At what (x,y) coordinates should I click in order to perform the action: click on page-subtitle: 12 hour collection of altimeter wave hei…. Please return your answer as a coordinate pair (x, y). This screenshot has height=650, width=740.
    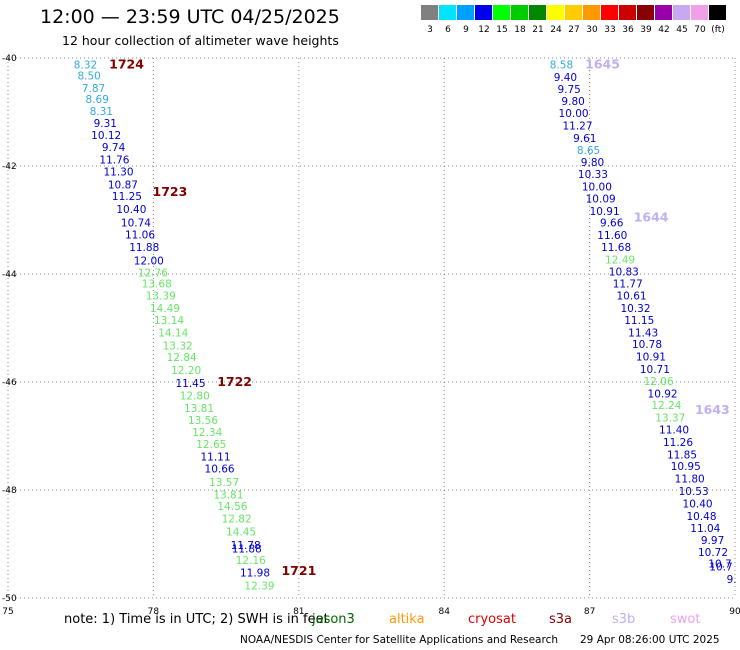
    Looking at the image, I should click on (200, 40).